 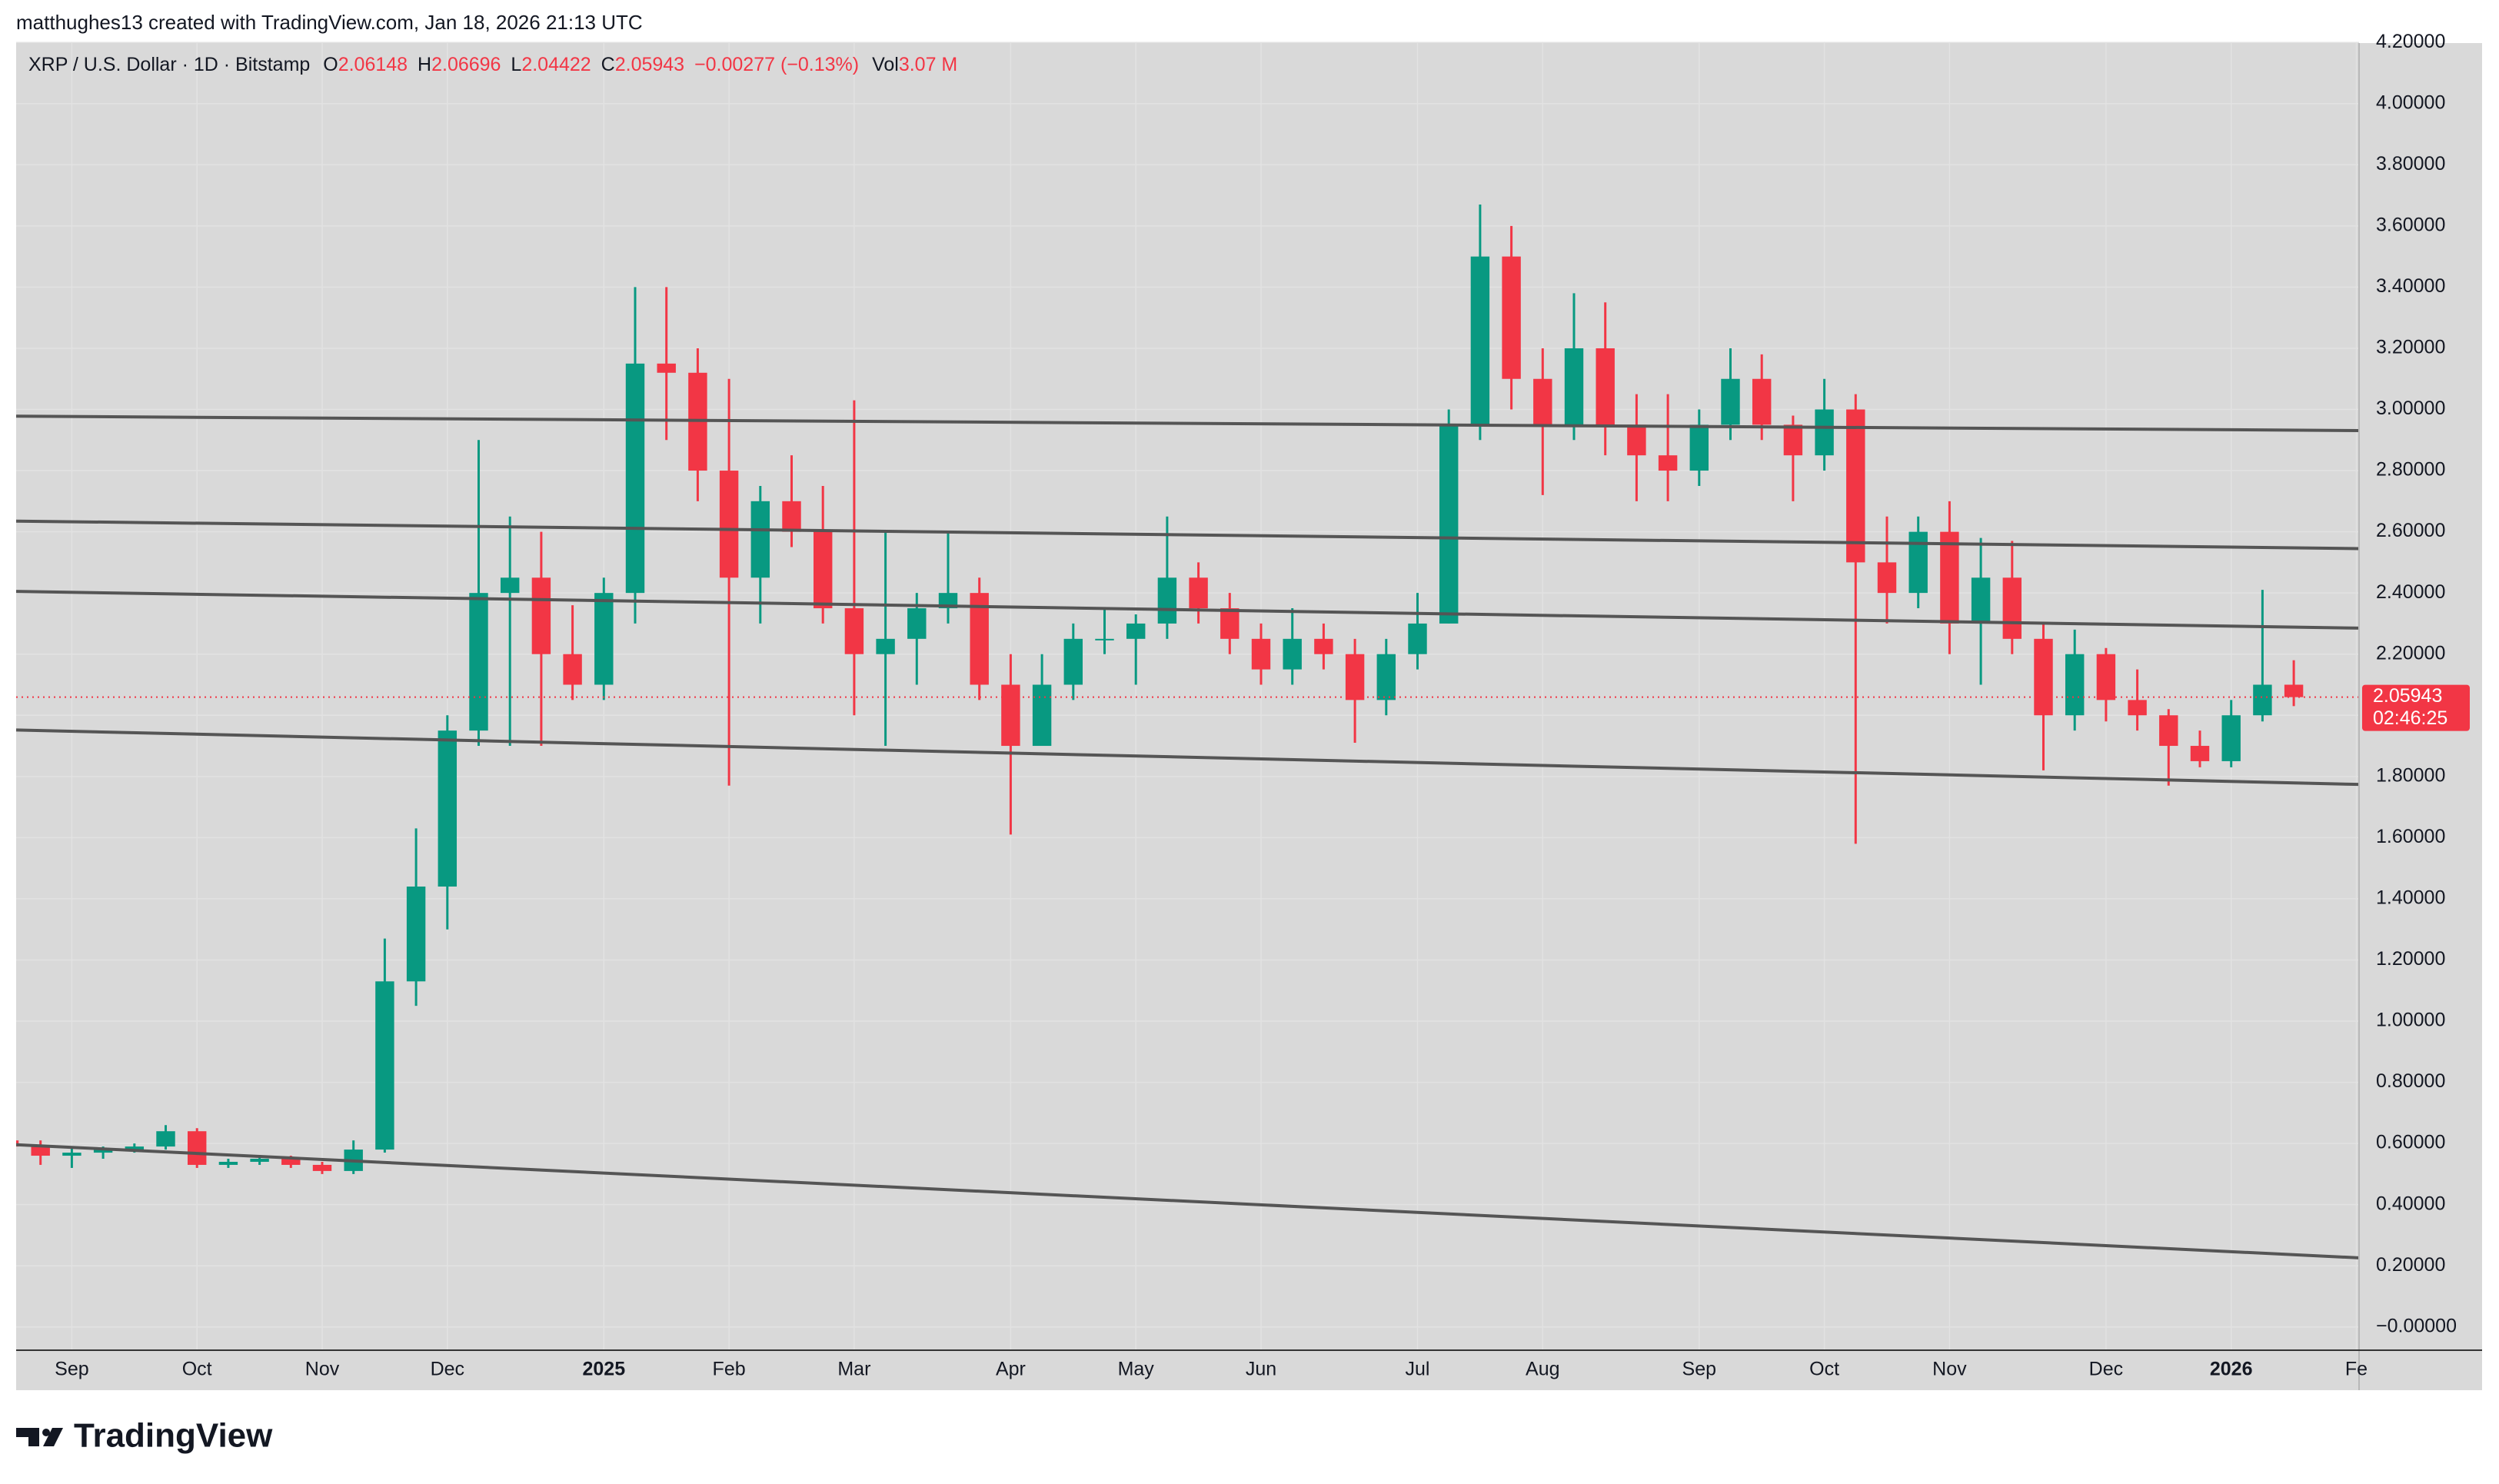 What do you see at coordinates (603, 1370) in the screenshot?
I see `x-tick-label: 2025` at bounding box center [603, 1370].